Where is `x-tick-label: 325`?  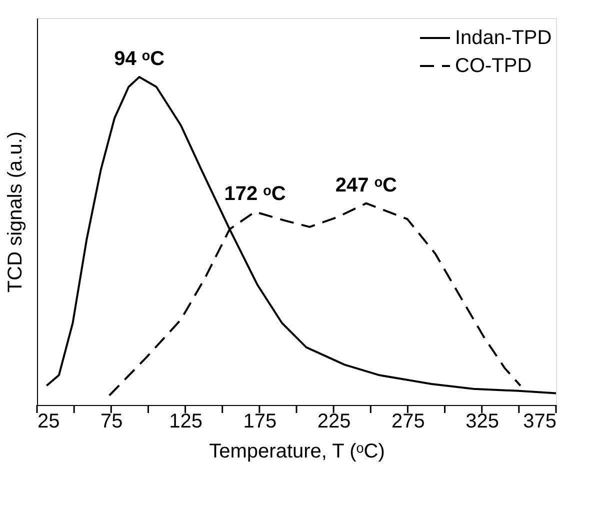 x-tick-label: 325 is located at coordinates (483, 421).